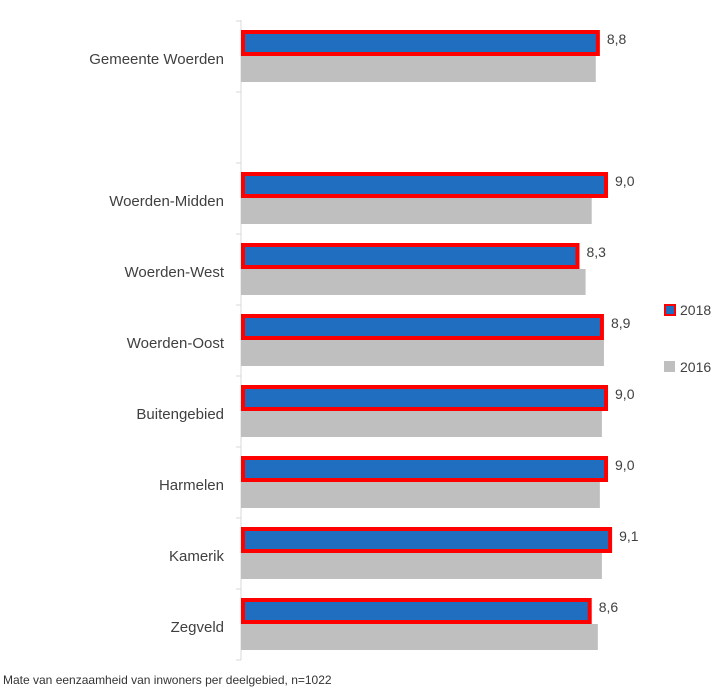 This screenshot has height=695, width=716. What do you see at coordinates (156, 59) in the screenshot?
I see `category-label: Gemeente Woerden` at bounding box center [156, 59].